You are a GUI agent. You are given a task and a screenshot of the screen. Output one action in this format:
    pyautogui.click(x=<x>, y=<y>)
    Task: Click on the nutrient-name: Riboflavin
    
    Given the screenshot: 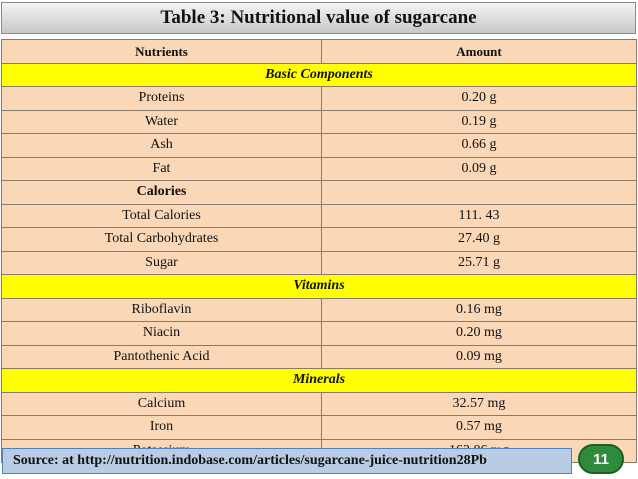 What is the action you would take?
    pyautogui.click(x=161, y=309)
    